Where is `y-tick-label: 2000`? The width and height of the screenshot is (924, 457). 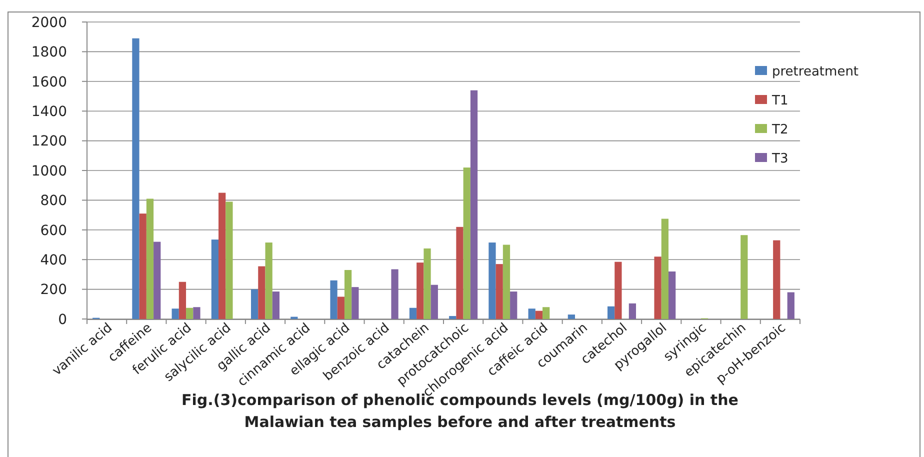 y-tick-label: 2000 is located at coordinates (49, 22).